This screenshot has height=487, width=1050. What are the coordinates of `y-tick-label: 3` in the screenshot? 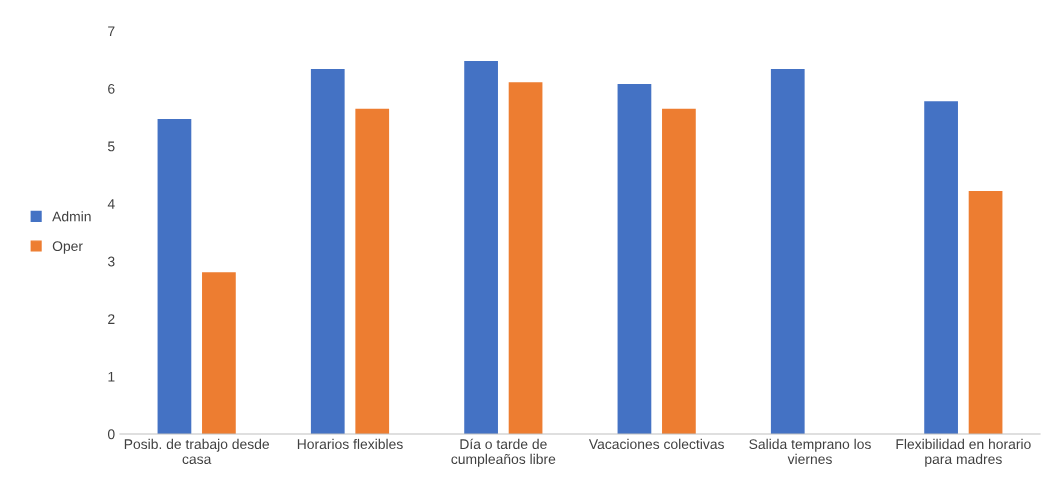 It's located at (111, 261).